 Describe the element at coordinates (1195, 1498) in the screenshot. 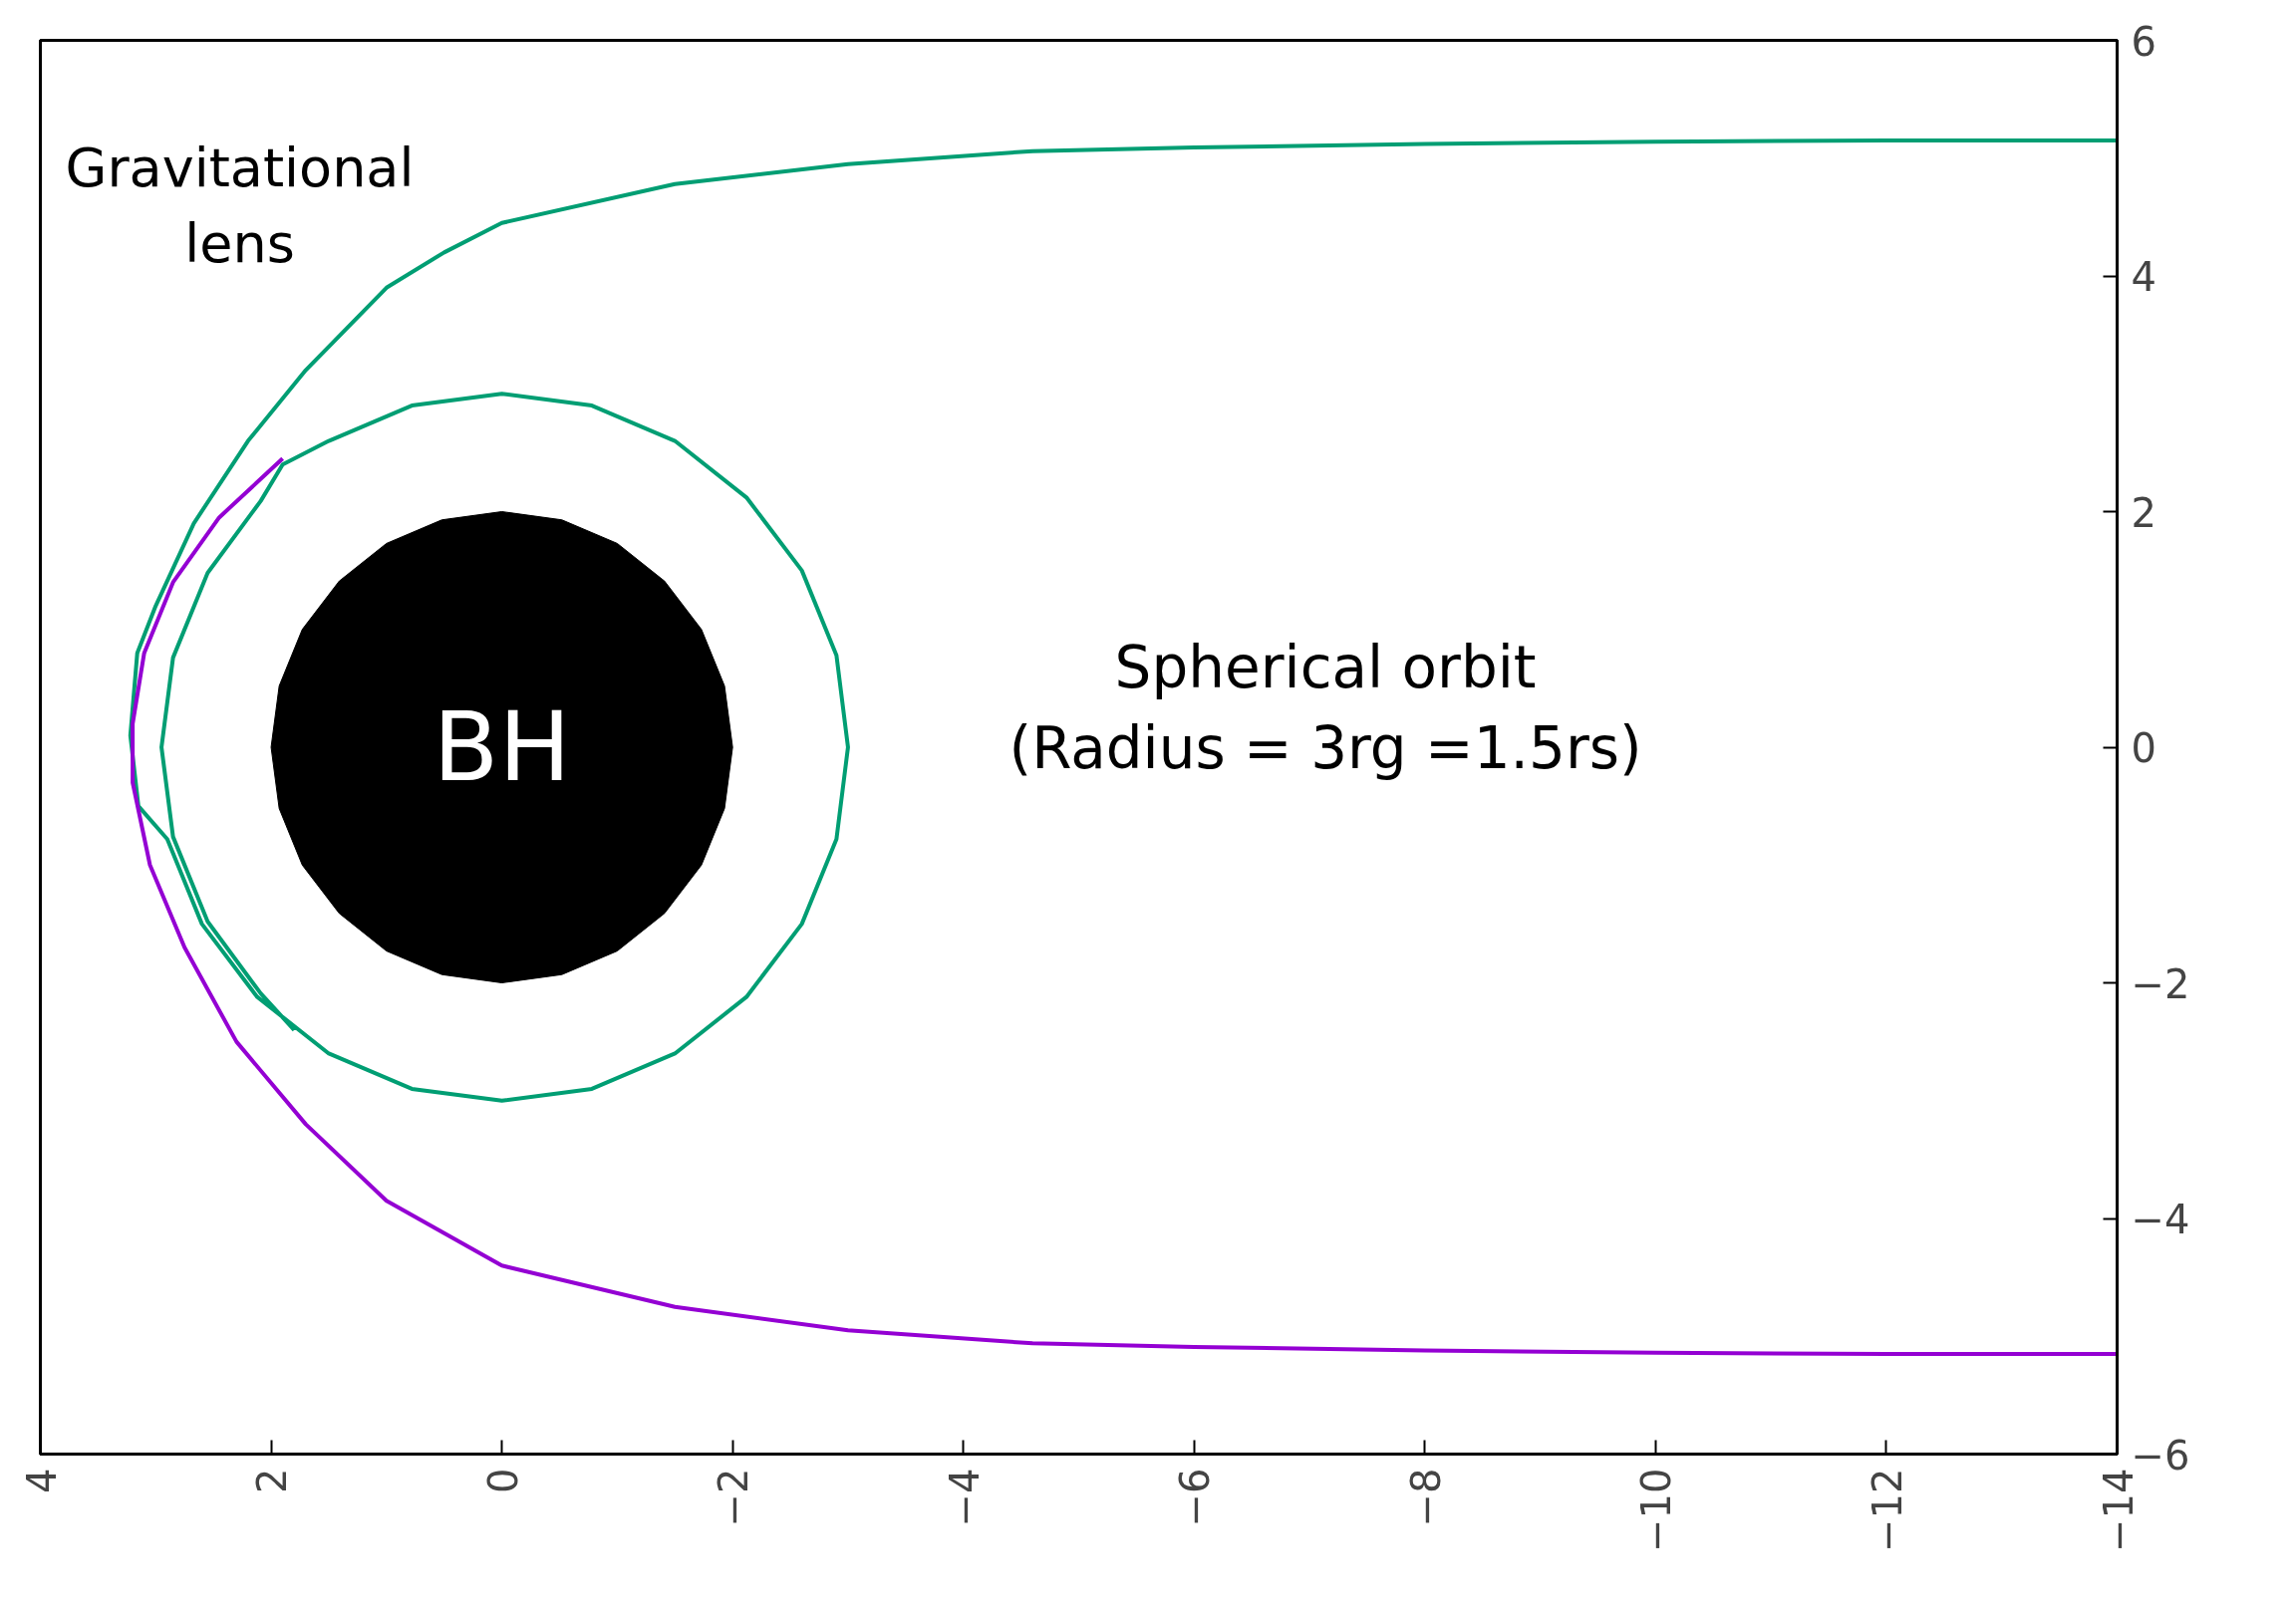

I see `x-tick-label: −6` at that location.